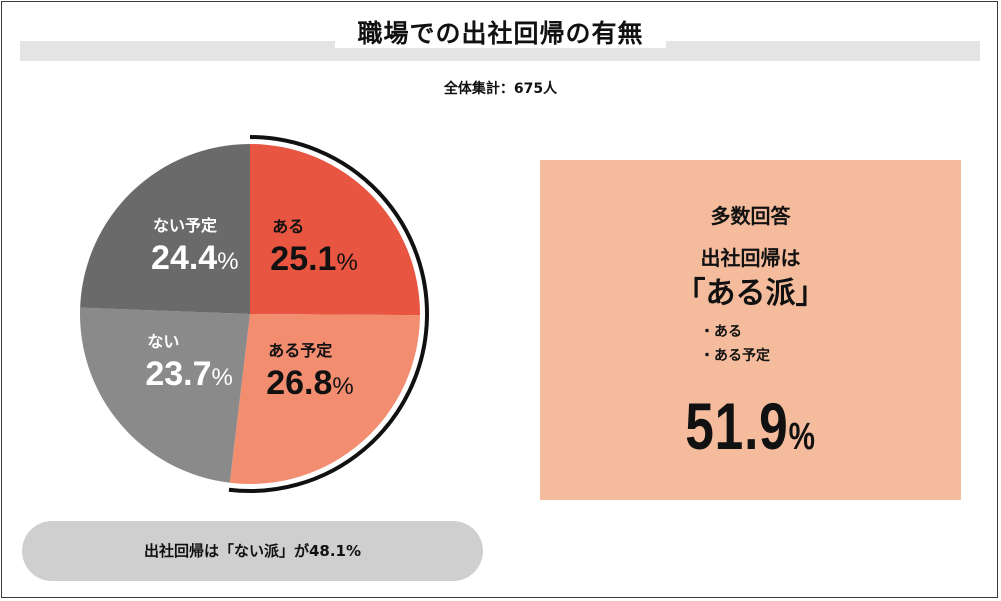 The width and height of the screenshot is (1001, 601). I want to click on highlight-arc, so click(328, 314).